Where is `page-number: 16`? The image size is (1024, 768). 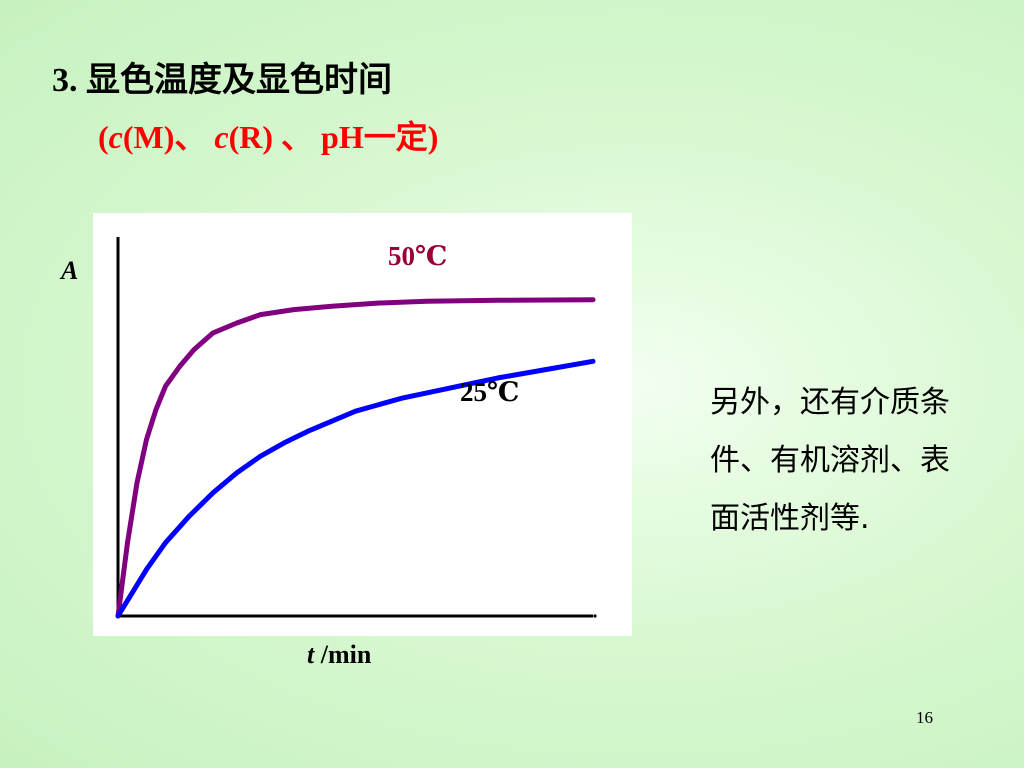
page-number: 16 is located at coordinates (924, 717).